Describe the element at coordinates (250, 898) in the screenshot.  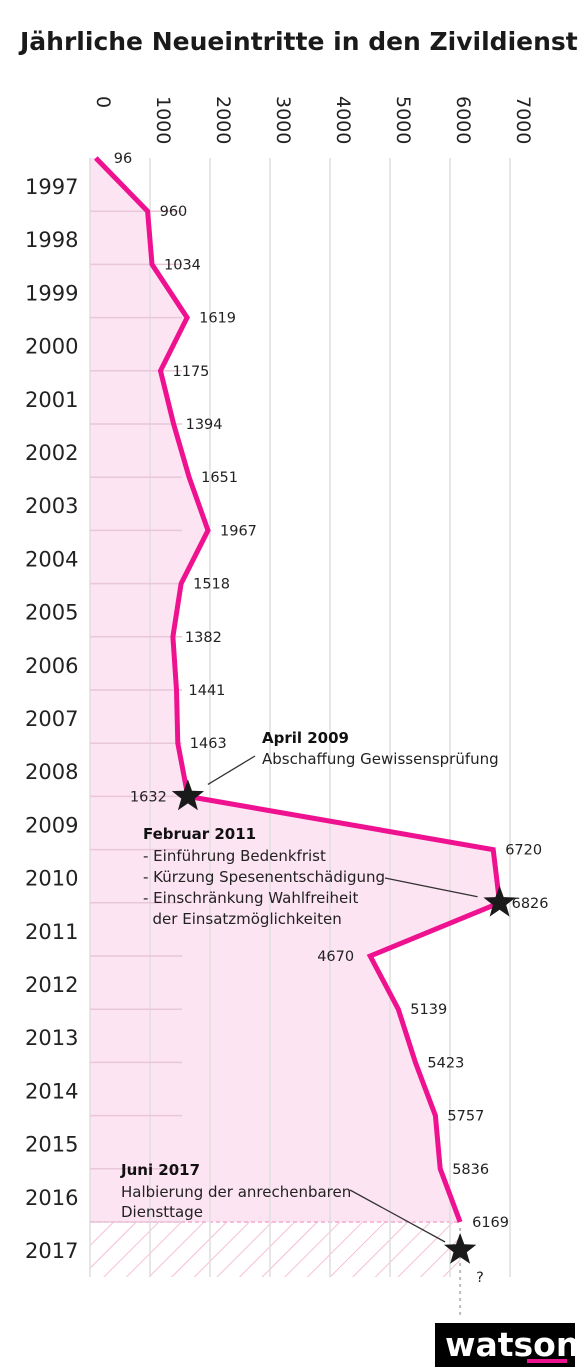
I see `annotation-line: - Einschränkung Wahlfreiheit` at that location.